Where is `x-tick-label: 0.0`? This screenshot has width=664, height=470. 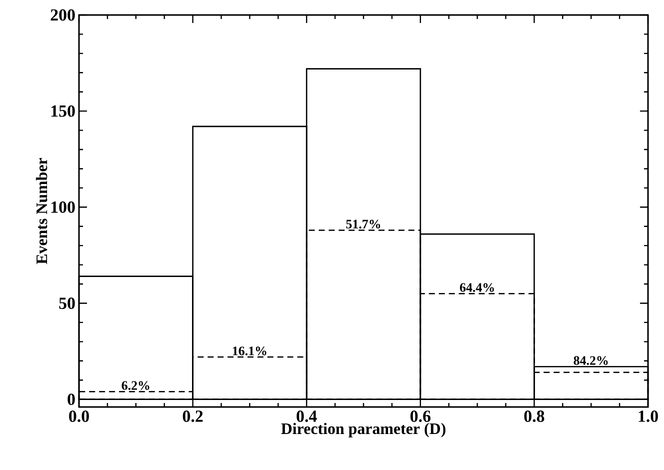 x-tick-label: 0.0 is located at coordinates (79, 416).